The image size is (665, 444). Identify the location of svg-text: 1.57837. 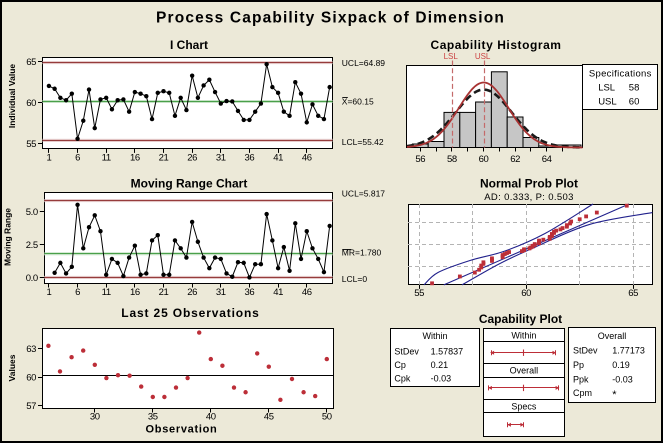
(447, 352).